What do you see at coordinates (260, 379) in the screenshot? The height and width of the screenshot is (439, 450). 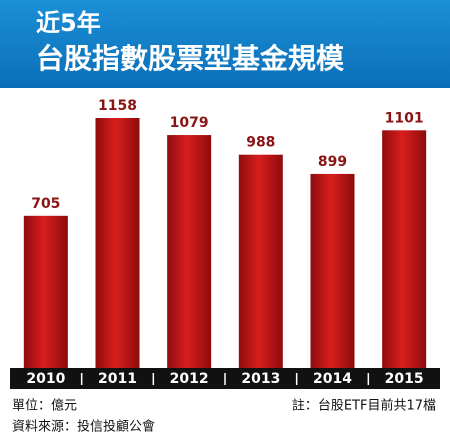 I see `x-tick-label: 2013` at bounding box center [260, 379].